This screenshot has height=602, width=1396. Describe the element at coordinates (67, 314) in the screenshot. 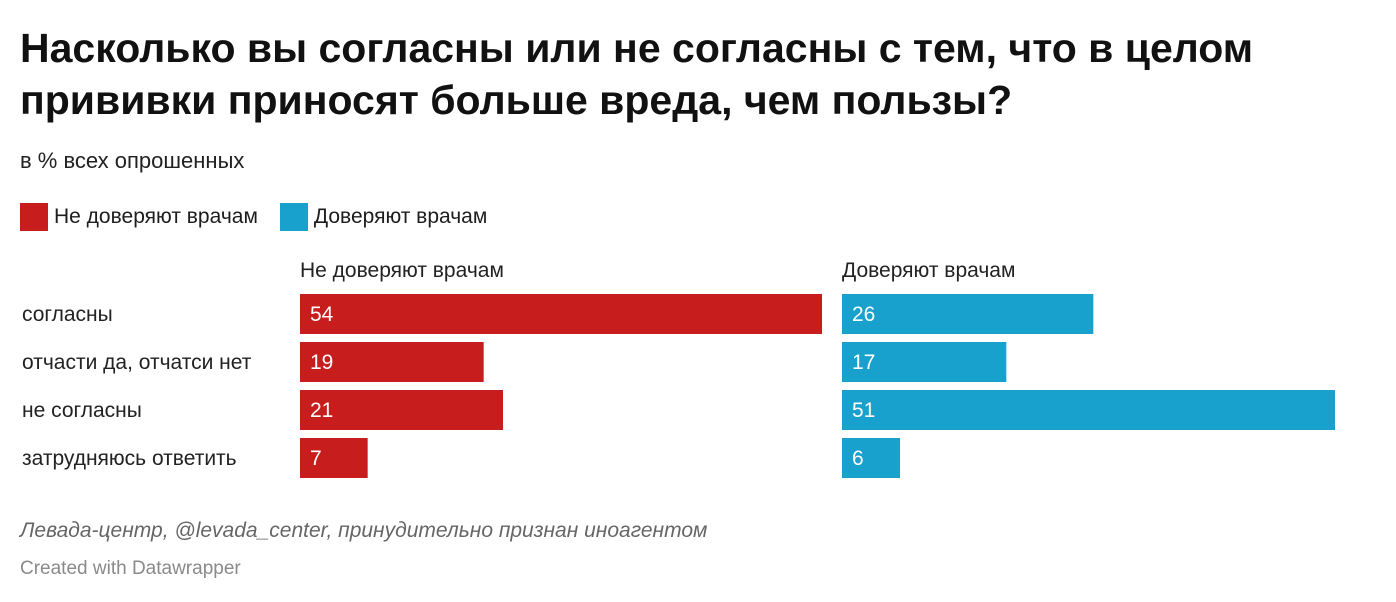

I see `category-label-0: согласны` at that location.